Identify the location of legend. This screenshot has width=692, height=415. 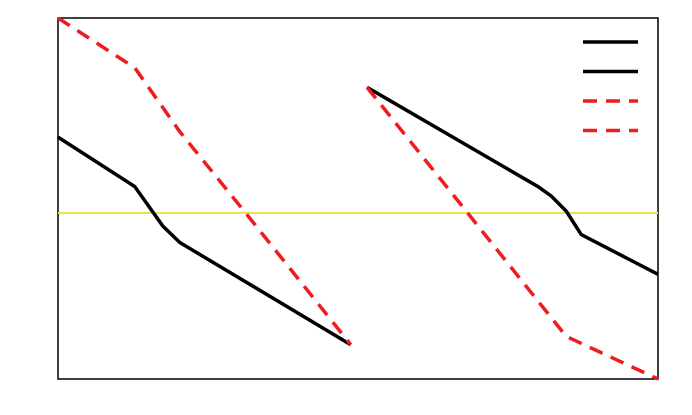
(610, 86).